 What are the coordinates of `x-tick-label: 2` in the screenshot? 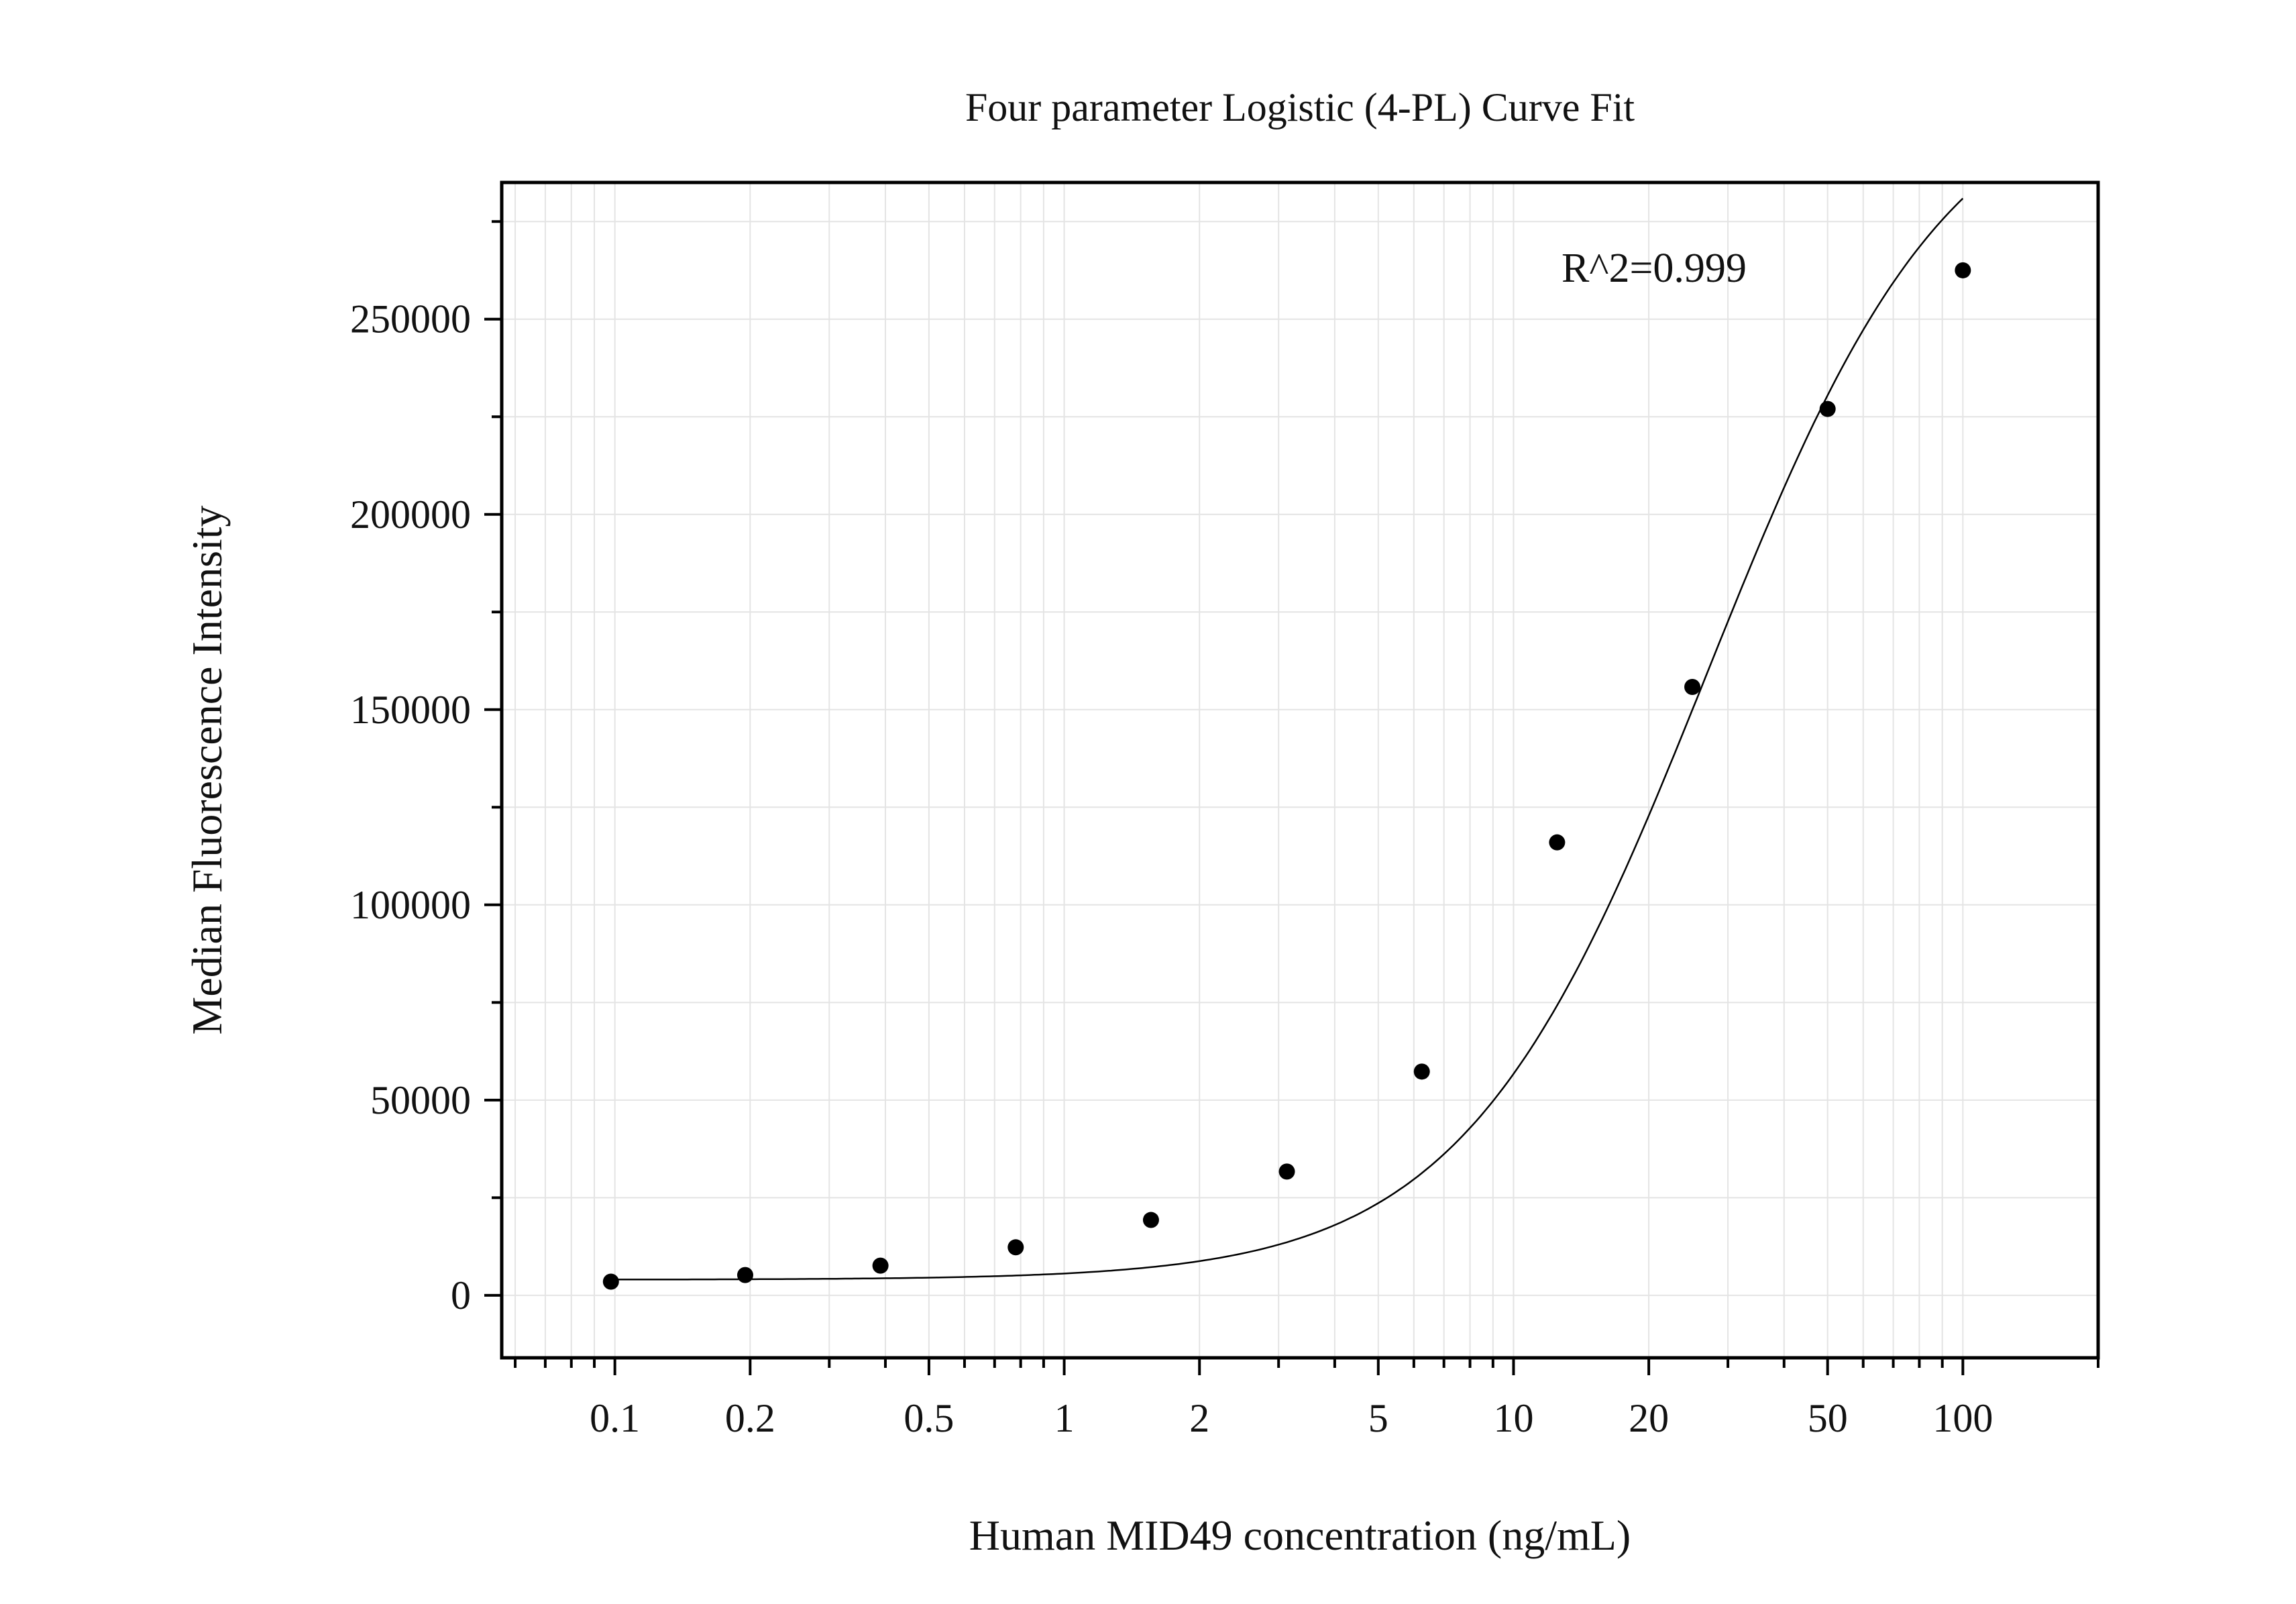 It's located at (1199, 1418).